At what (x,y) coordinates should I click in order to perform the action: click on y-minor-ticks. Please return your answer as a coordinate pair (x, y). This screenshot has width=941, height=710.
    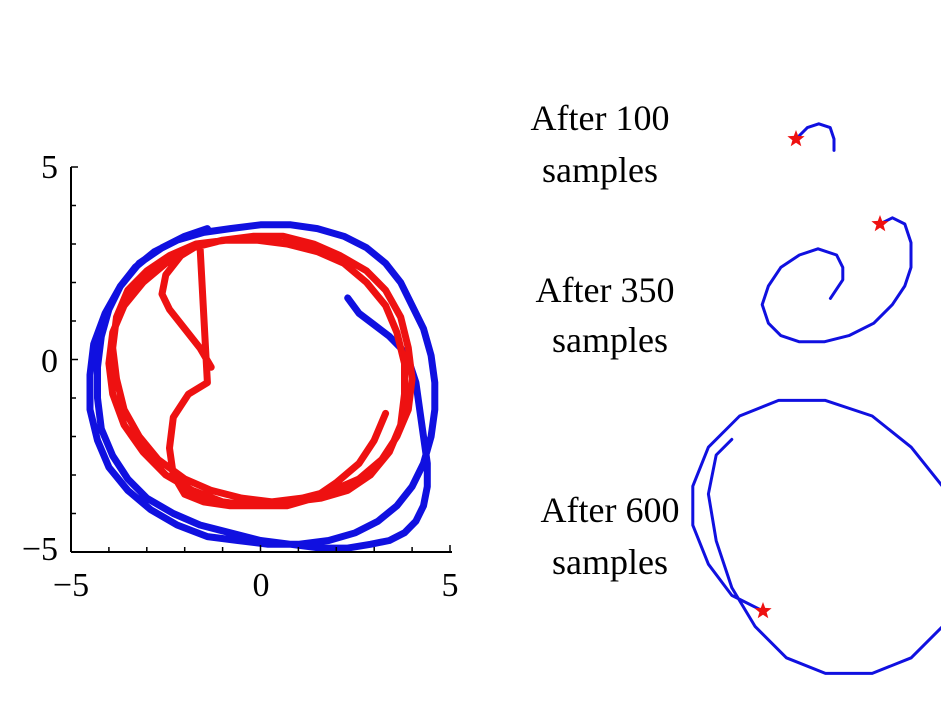
    Looking at the image, I should click on (74, 359).